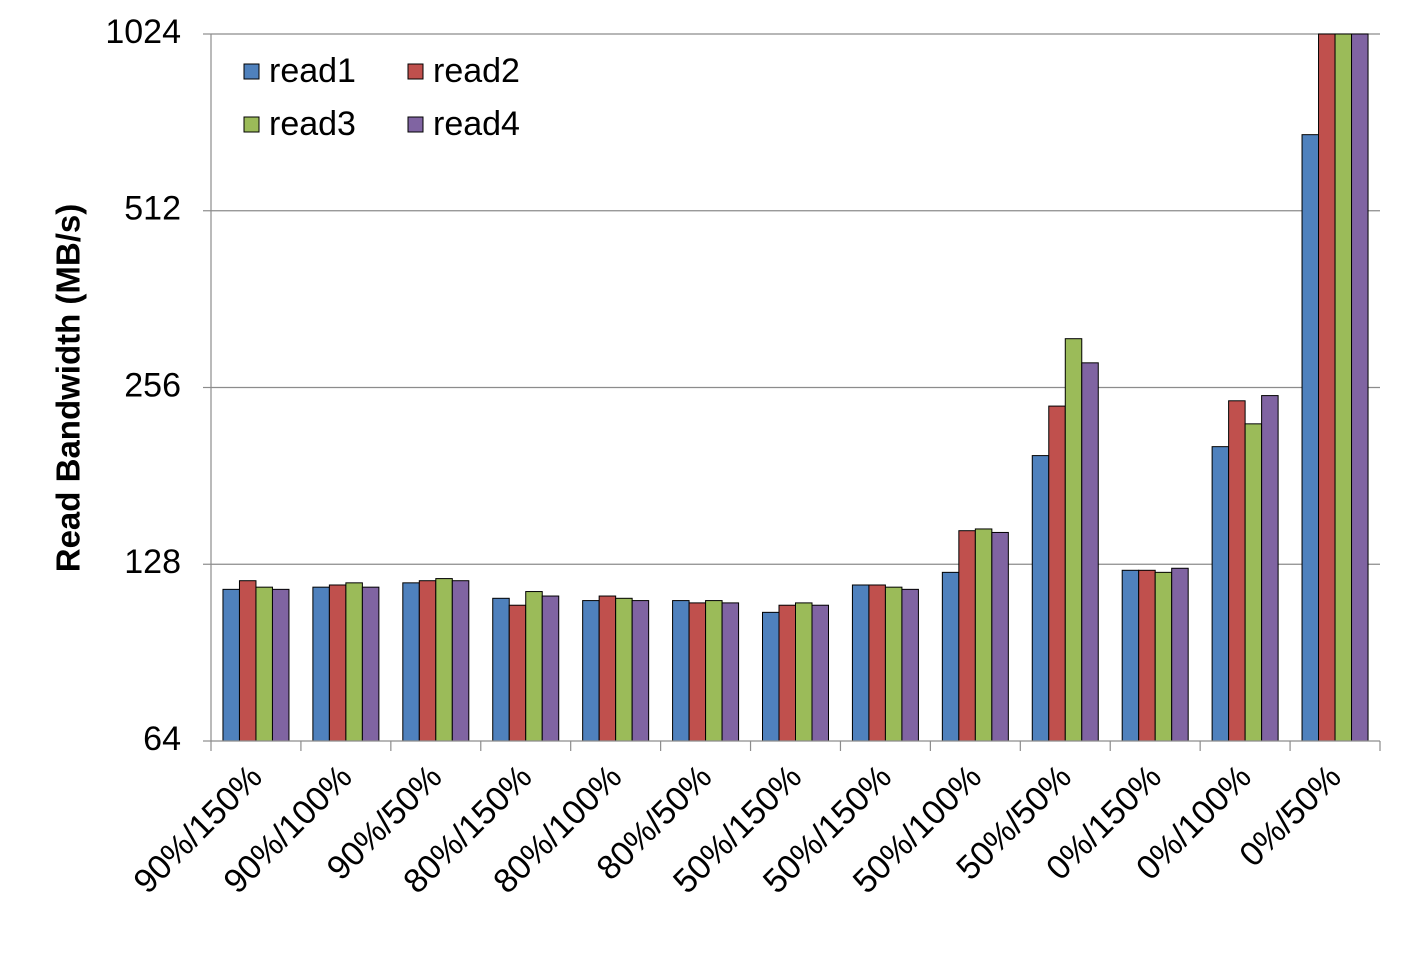 The width and height of the screenshot is (1406, 956). I want to click on legend-swatch-read3, so click(251, 124).